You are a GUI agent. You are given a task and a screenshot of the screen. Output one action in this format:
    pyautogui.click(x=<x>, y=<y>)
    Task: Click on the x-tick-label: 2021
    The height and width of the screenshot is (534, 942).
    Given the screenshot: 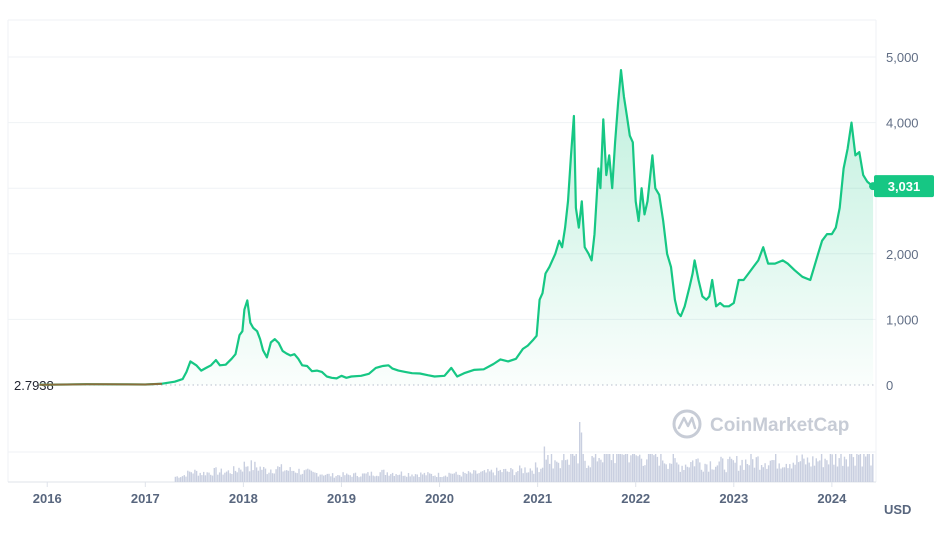 What is the action you would take?
    pyautogui.click(x=537, y=498)
    